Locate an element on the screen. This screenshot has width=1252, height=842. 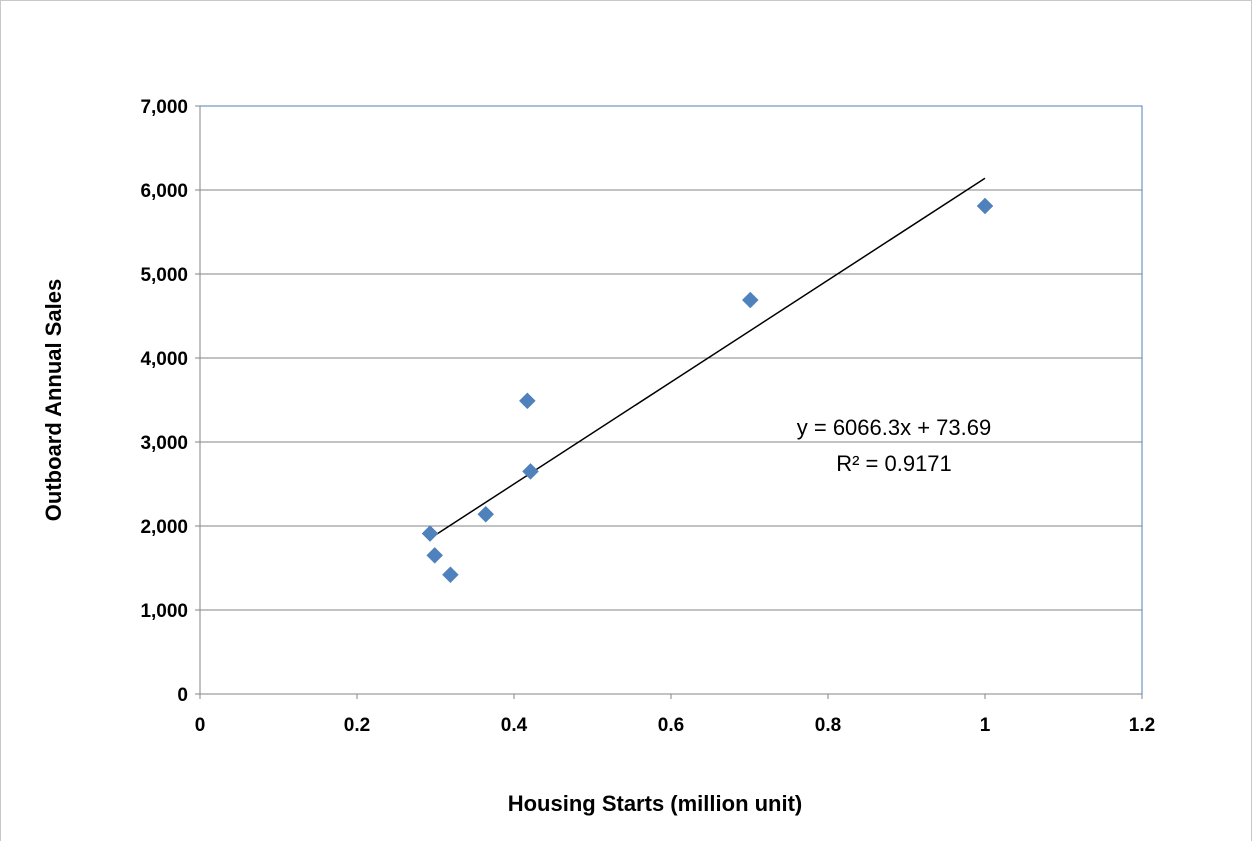
x-tick-label: 1 is located at coordinates (985, 725).